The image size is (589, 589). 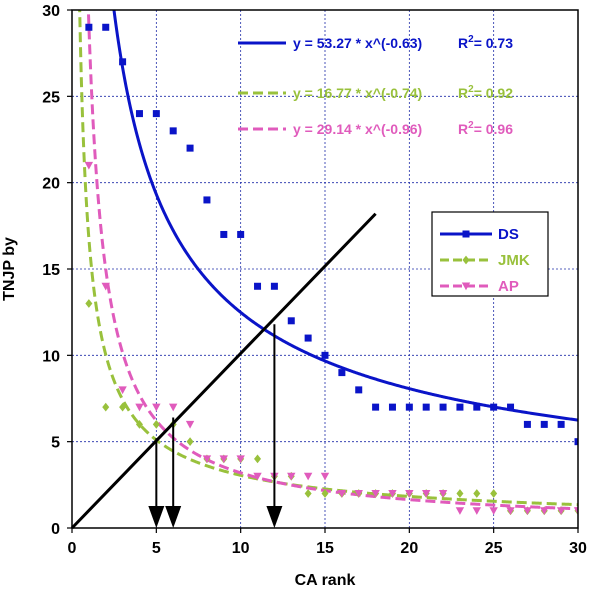 I want to click on r2-label-ap: R2= 0.96, so click(x=485, y=128).